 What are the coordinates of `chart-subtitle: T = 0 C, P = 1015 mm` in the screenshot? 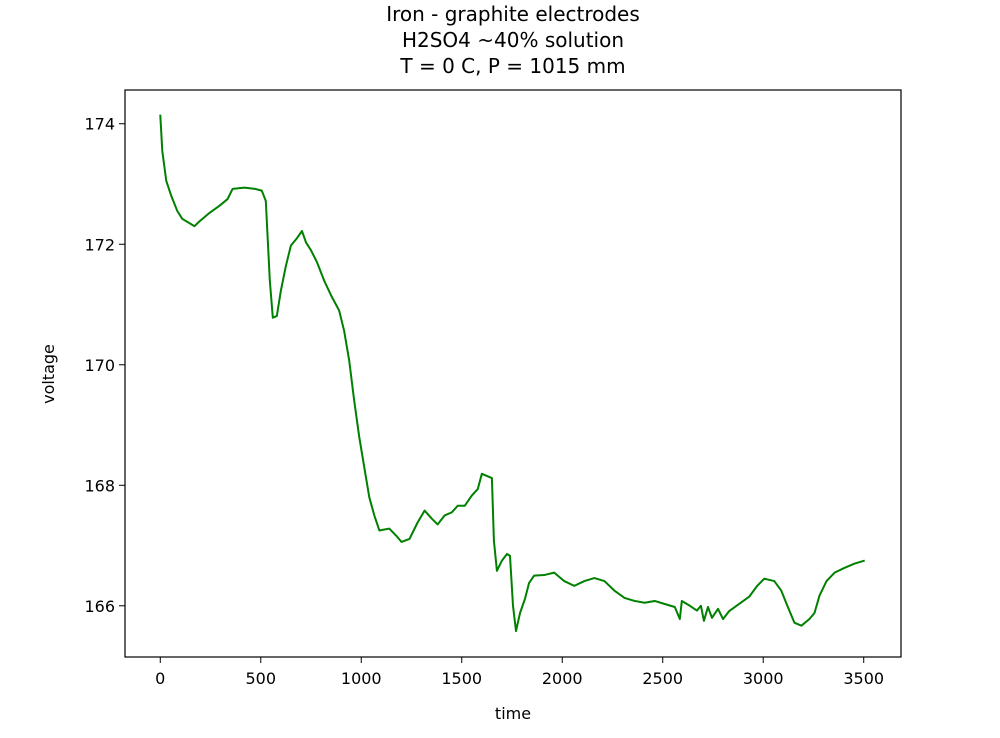 It's located at (512, 66).